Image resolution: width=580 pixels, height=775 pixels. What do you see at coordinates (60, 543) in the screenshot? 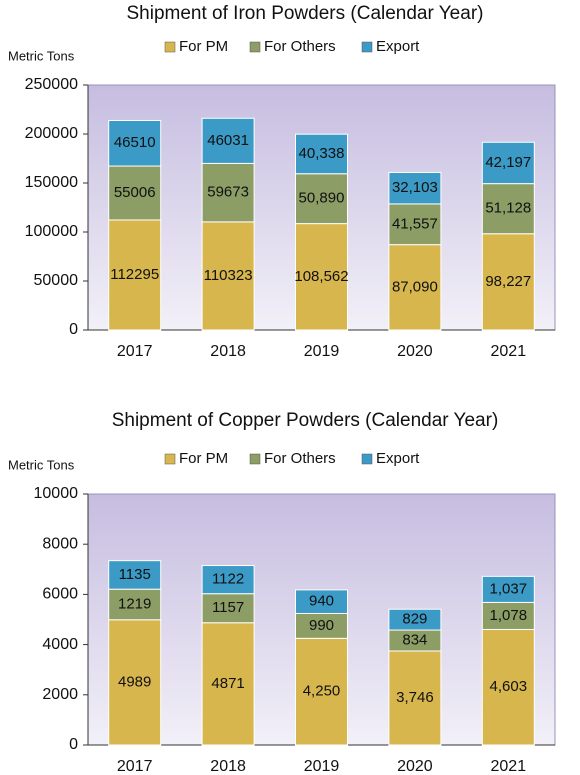
I see `y-tick-label: 8000` at bounding box center [60, 543].